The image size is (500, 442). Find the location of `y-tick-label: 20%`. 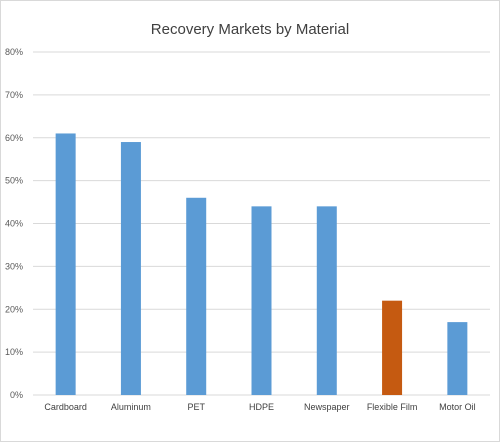

y-tick-label: 20% is located at coordinates (14, 309).